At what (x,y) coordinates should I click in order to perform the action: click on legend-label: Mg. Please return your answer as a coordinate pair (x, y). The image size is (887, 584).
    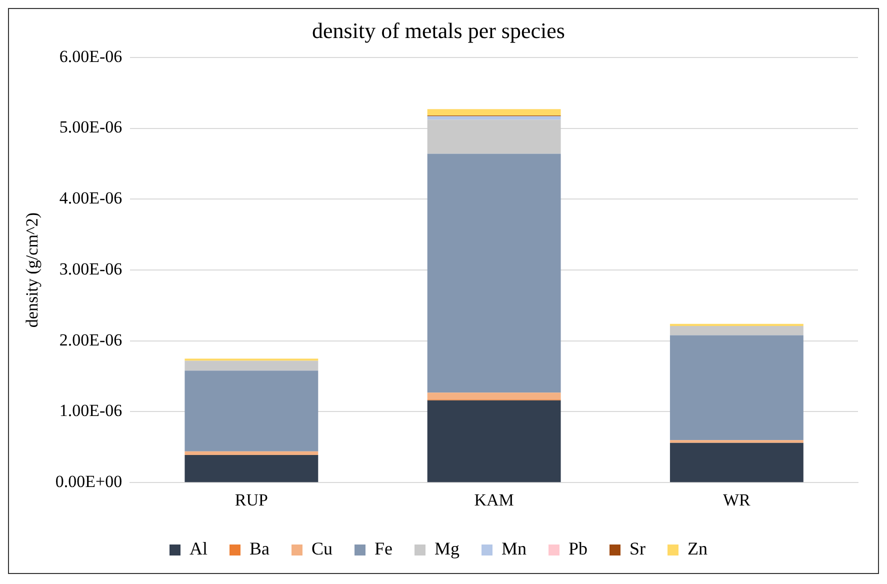
    Looking at the image, I should click on (447, 548).